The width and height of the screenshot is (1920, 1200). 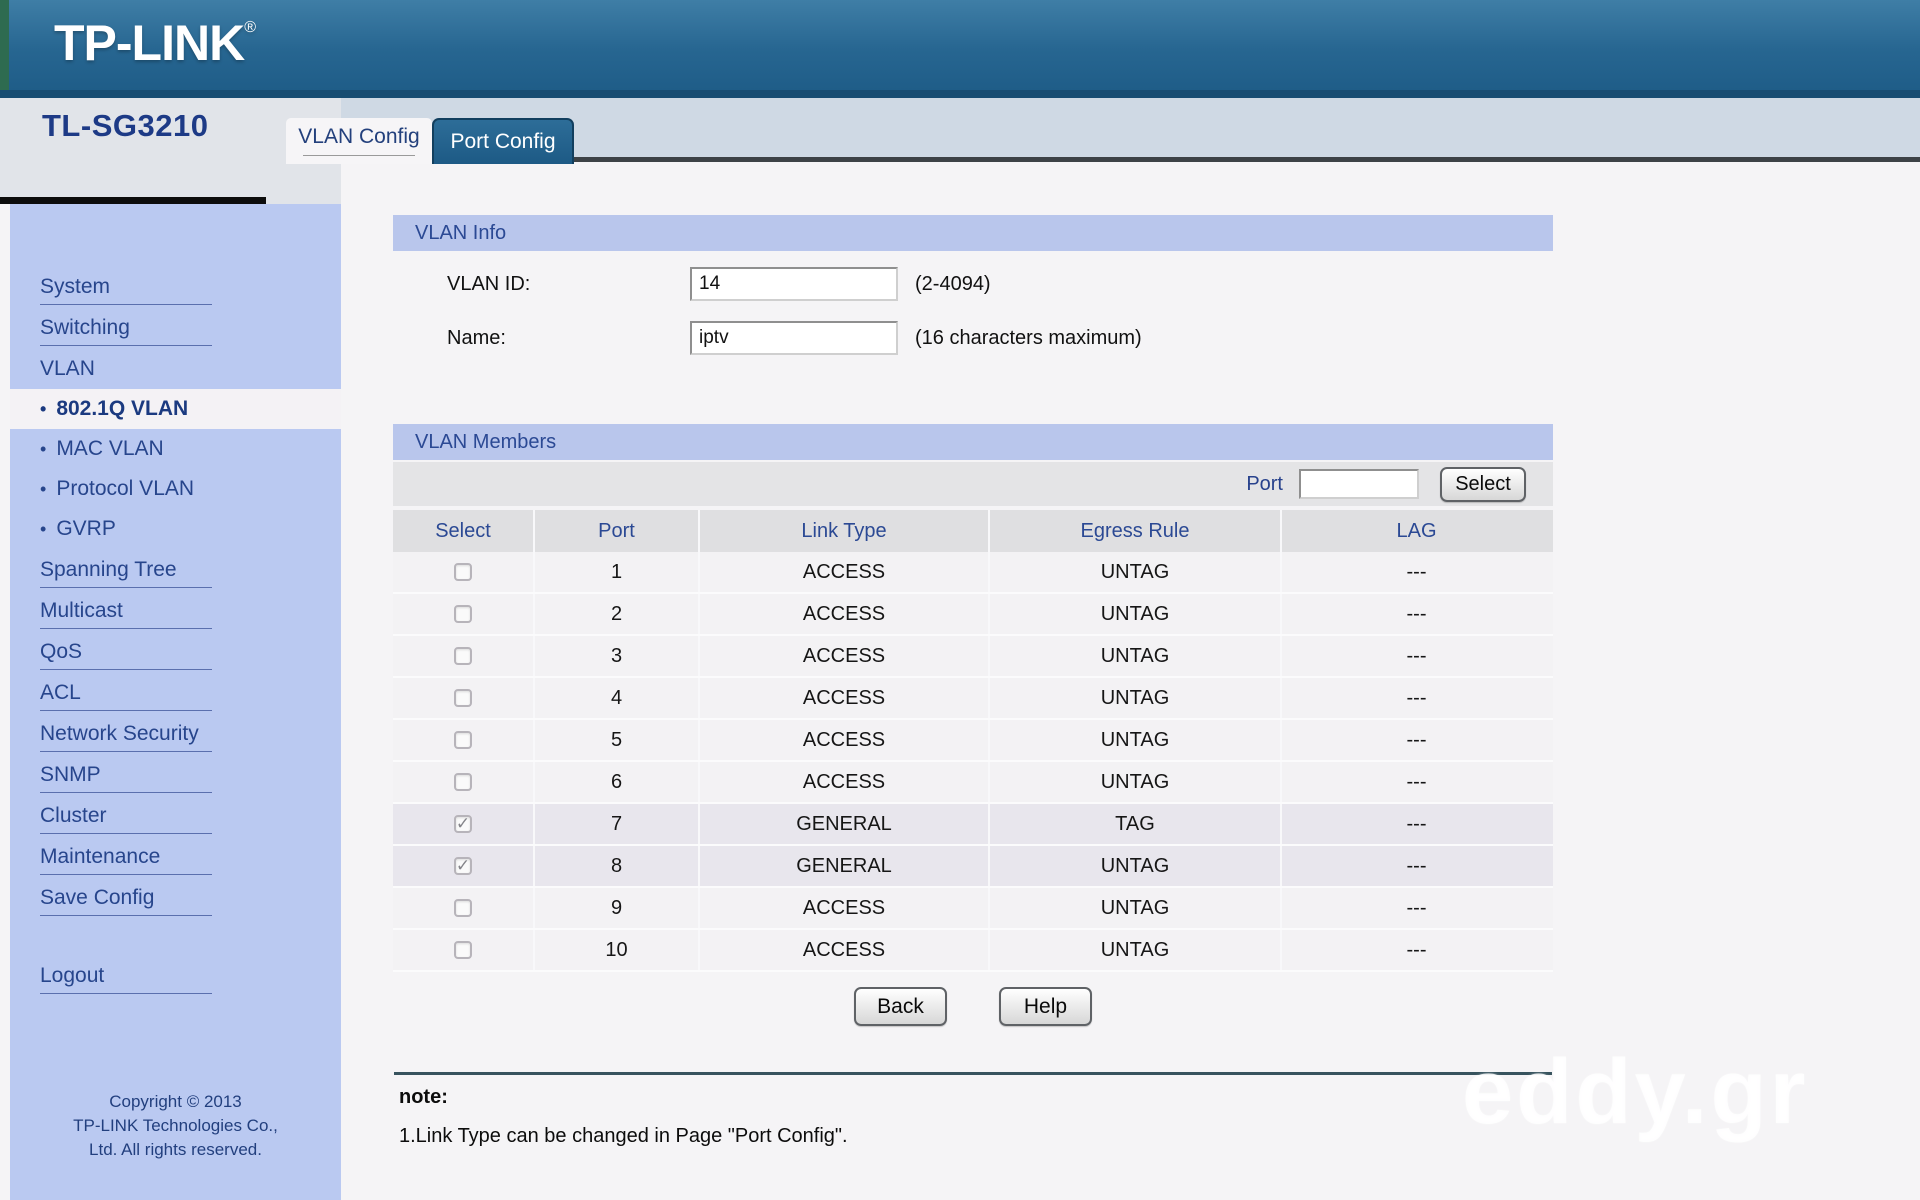 I want to click on note-divider, so click(x=973, y=1073).